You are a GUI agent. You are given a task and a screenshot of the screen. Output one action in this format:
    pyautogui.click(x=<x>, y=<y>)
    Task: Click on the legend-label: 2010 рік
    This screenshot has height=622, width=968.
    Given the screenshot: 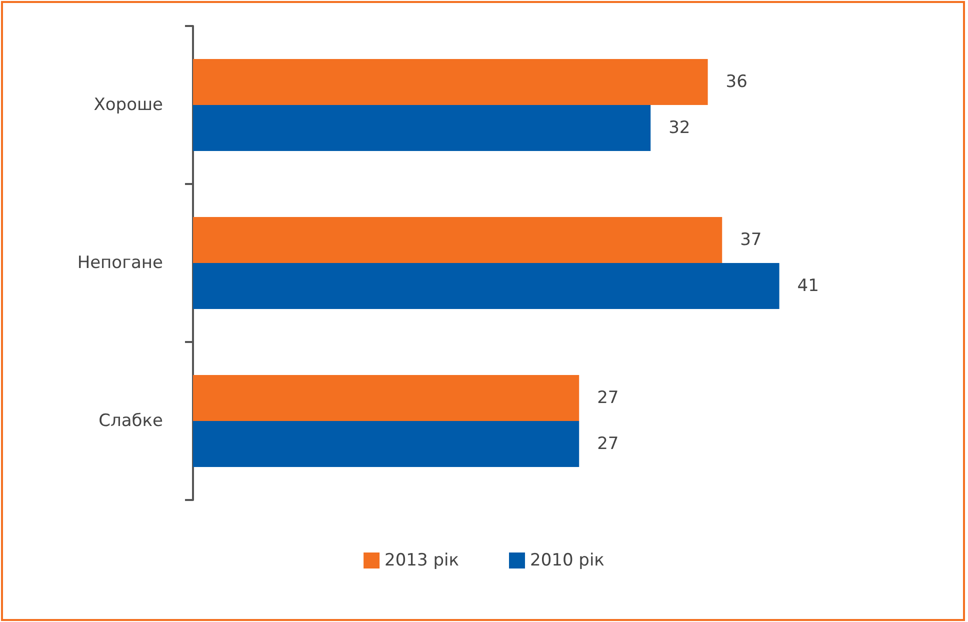 What is the action you would take?
    pyautogui.click(x=567, y=560)
    